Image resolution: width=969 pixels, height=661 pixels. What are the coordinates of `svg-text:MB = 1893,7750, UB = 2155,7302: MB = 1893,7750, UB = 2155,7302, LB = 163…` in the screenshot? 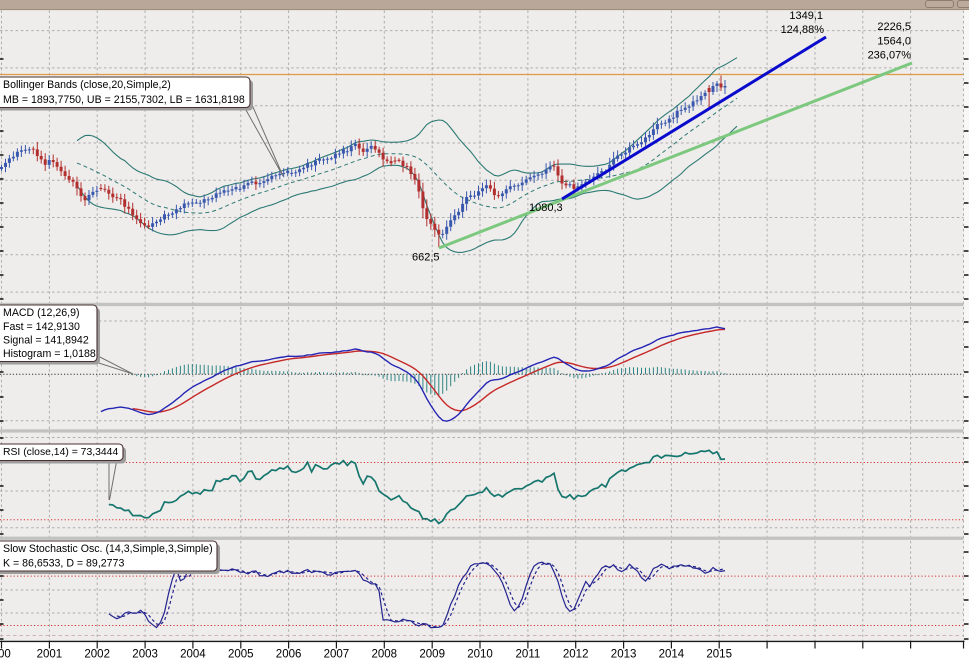 It's located at (124, 100).